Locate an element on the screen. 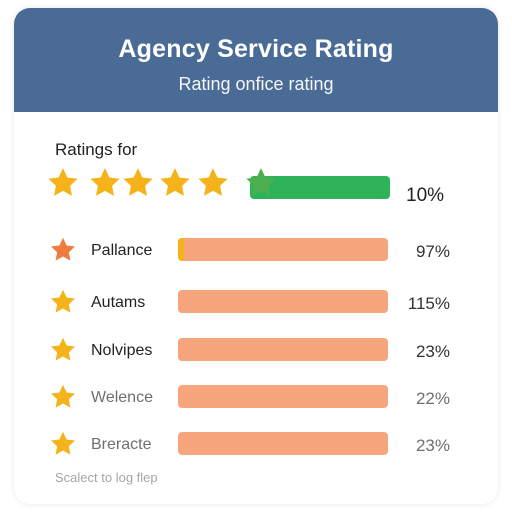 This screenshot has height=512, width=512. rating-bar-fill is located at coordinates (181, 249).